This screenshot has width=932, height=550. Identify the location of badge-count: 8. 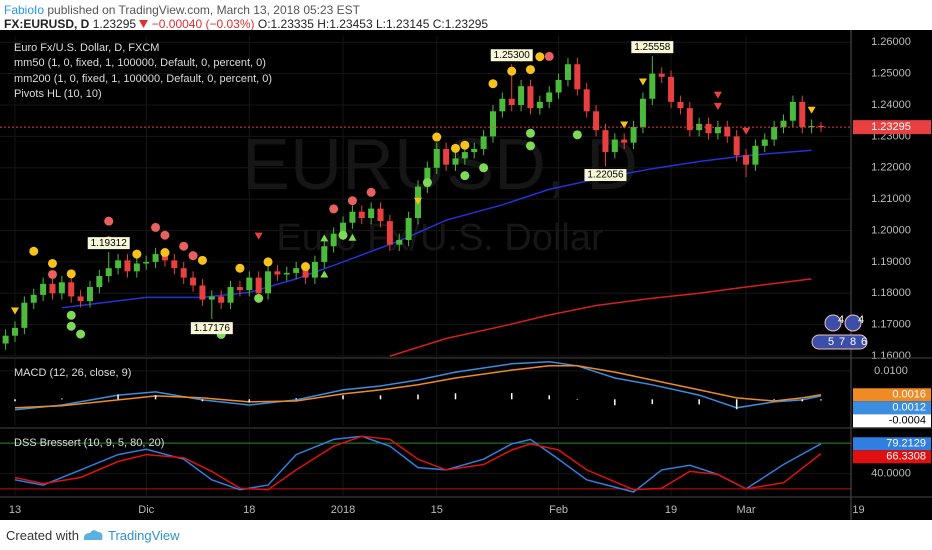
(853, 342).